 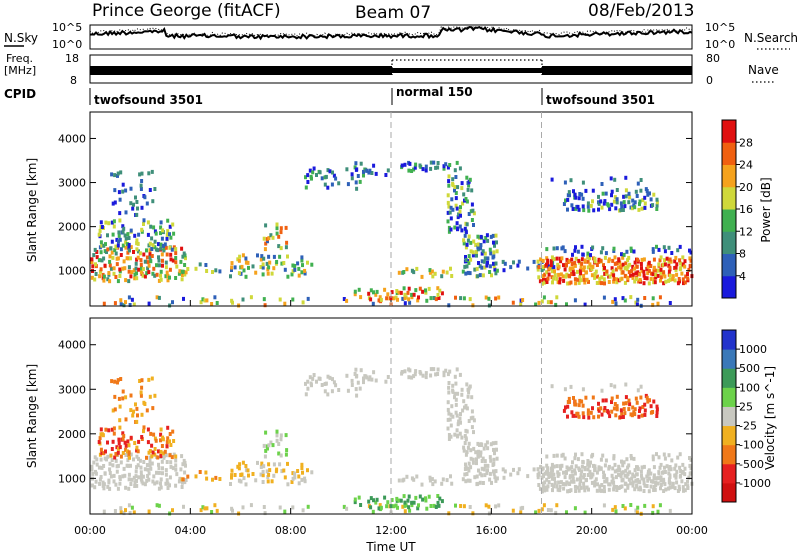 What do you see at coordinates (67, 44) in the screenshot?
I see `noise-left-tick-bottom: 10^0` at bounding box center [67, 44].